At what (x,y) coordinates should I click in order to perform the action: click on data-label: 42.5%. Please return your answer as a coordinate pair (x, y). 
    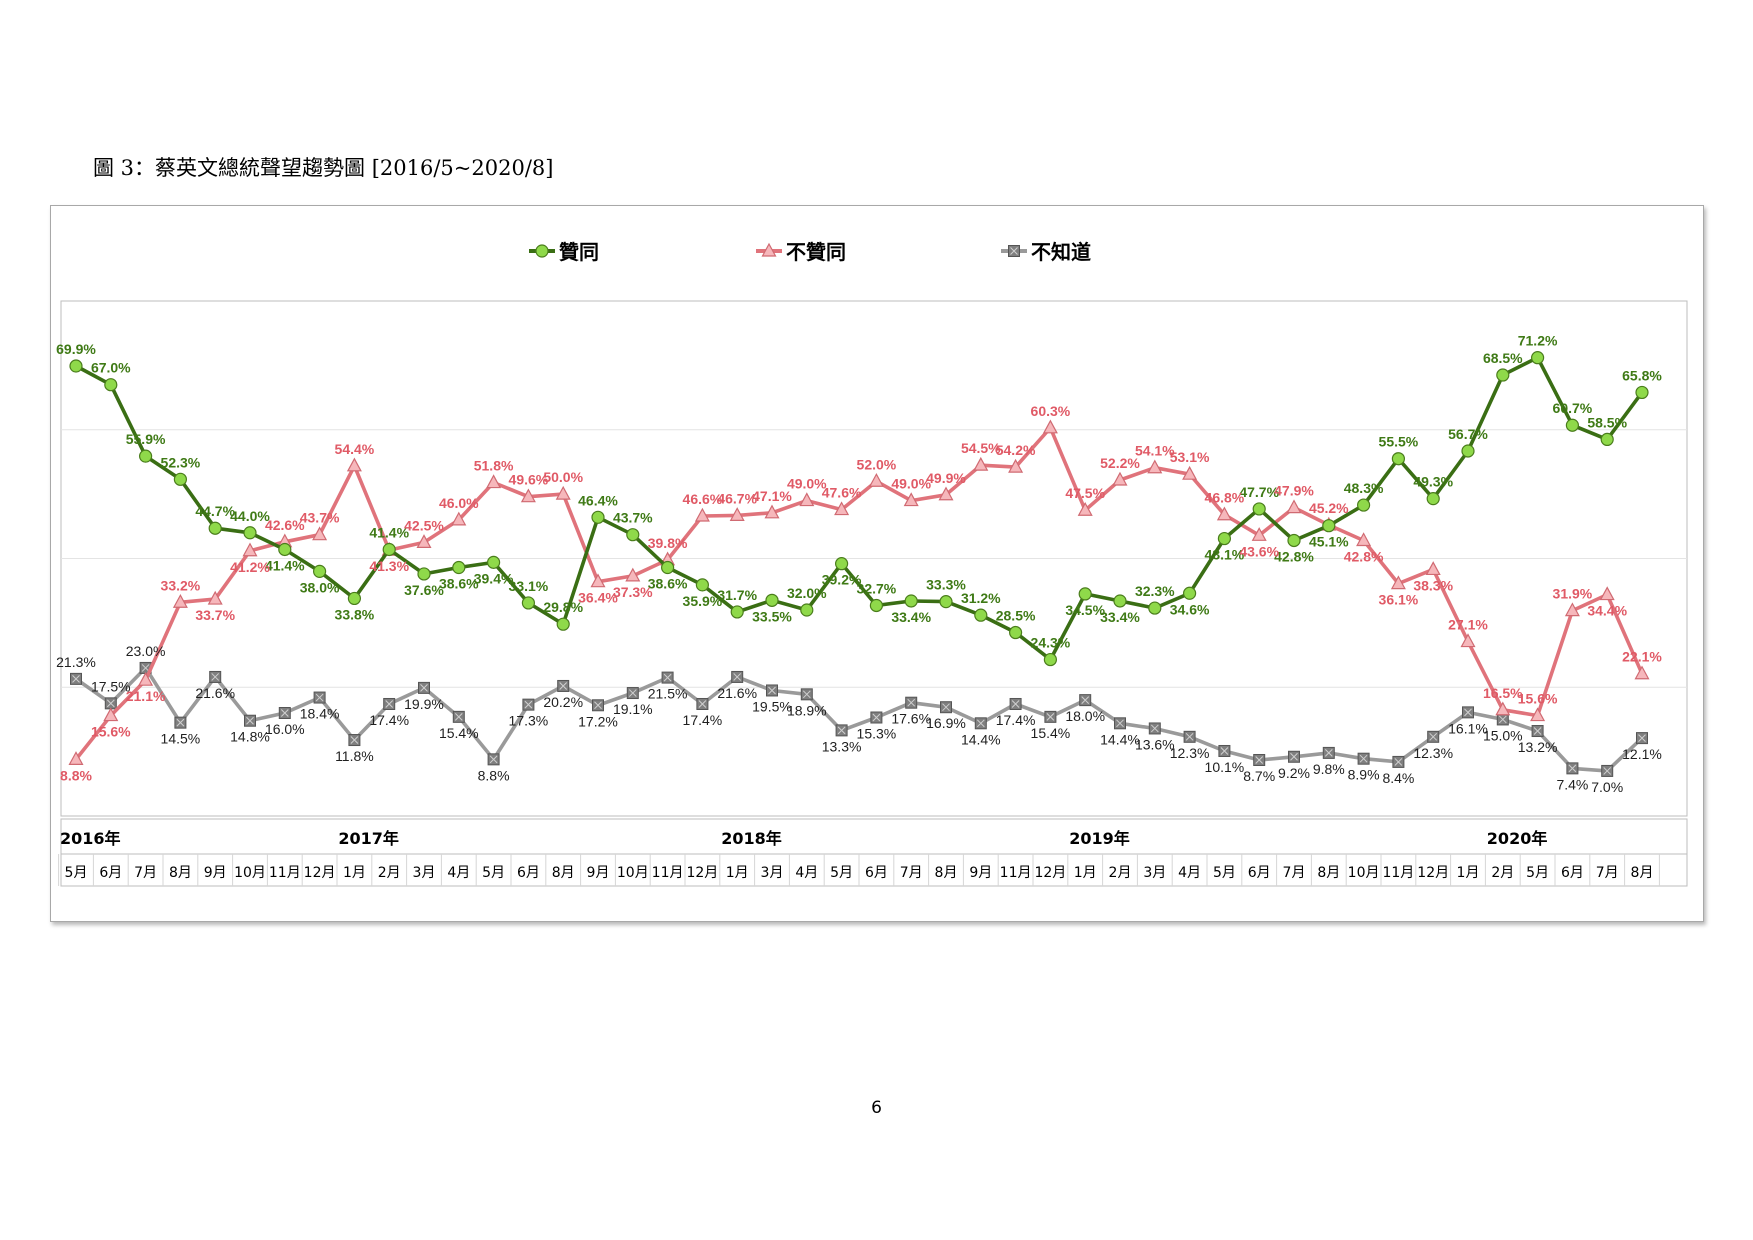
    Looking at the image, I should click on (424, 525).